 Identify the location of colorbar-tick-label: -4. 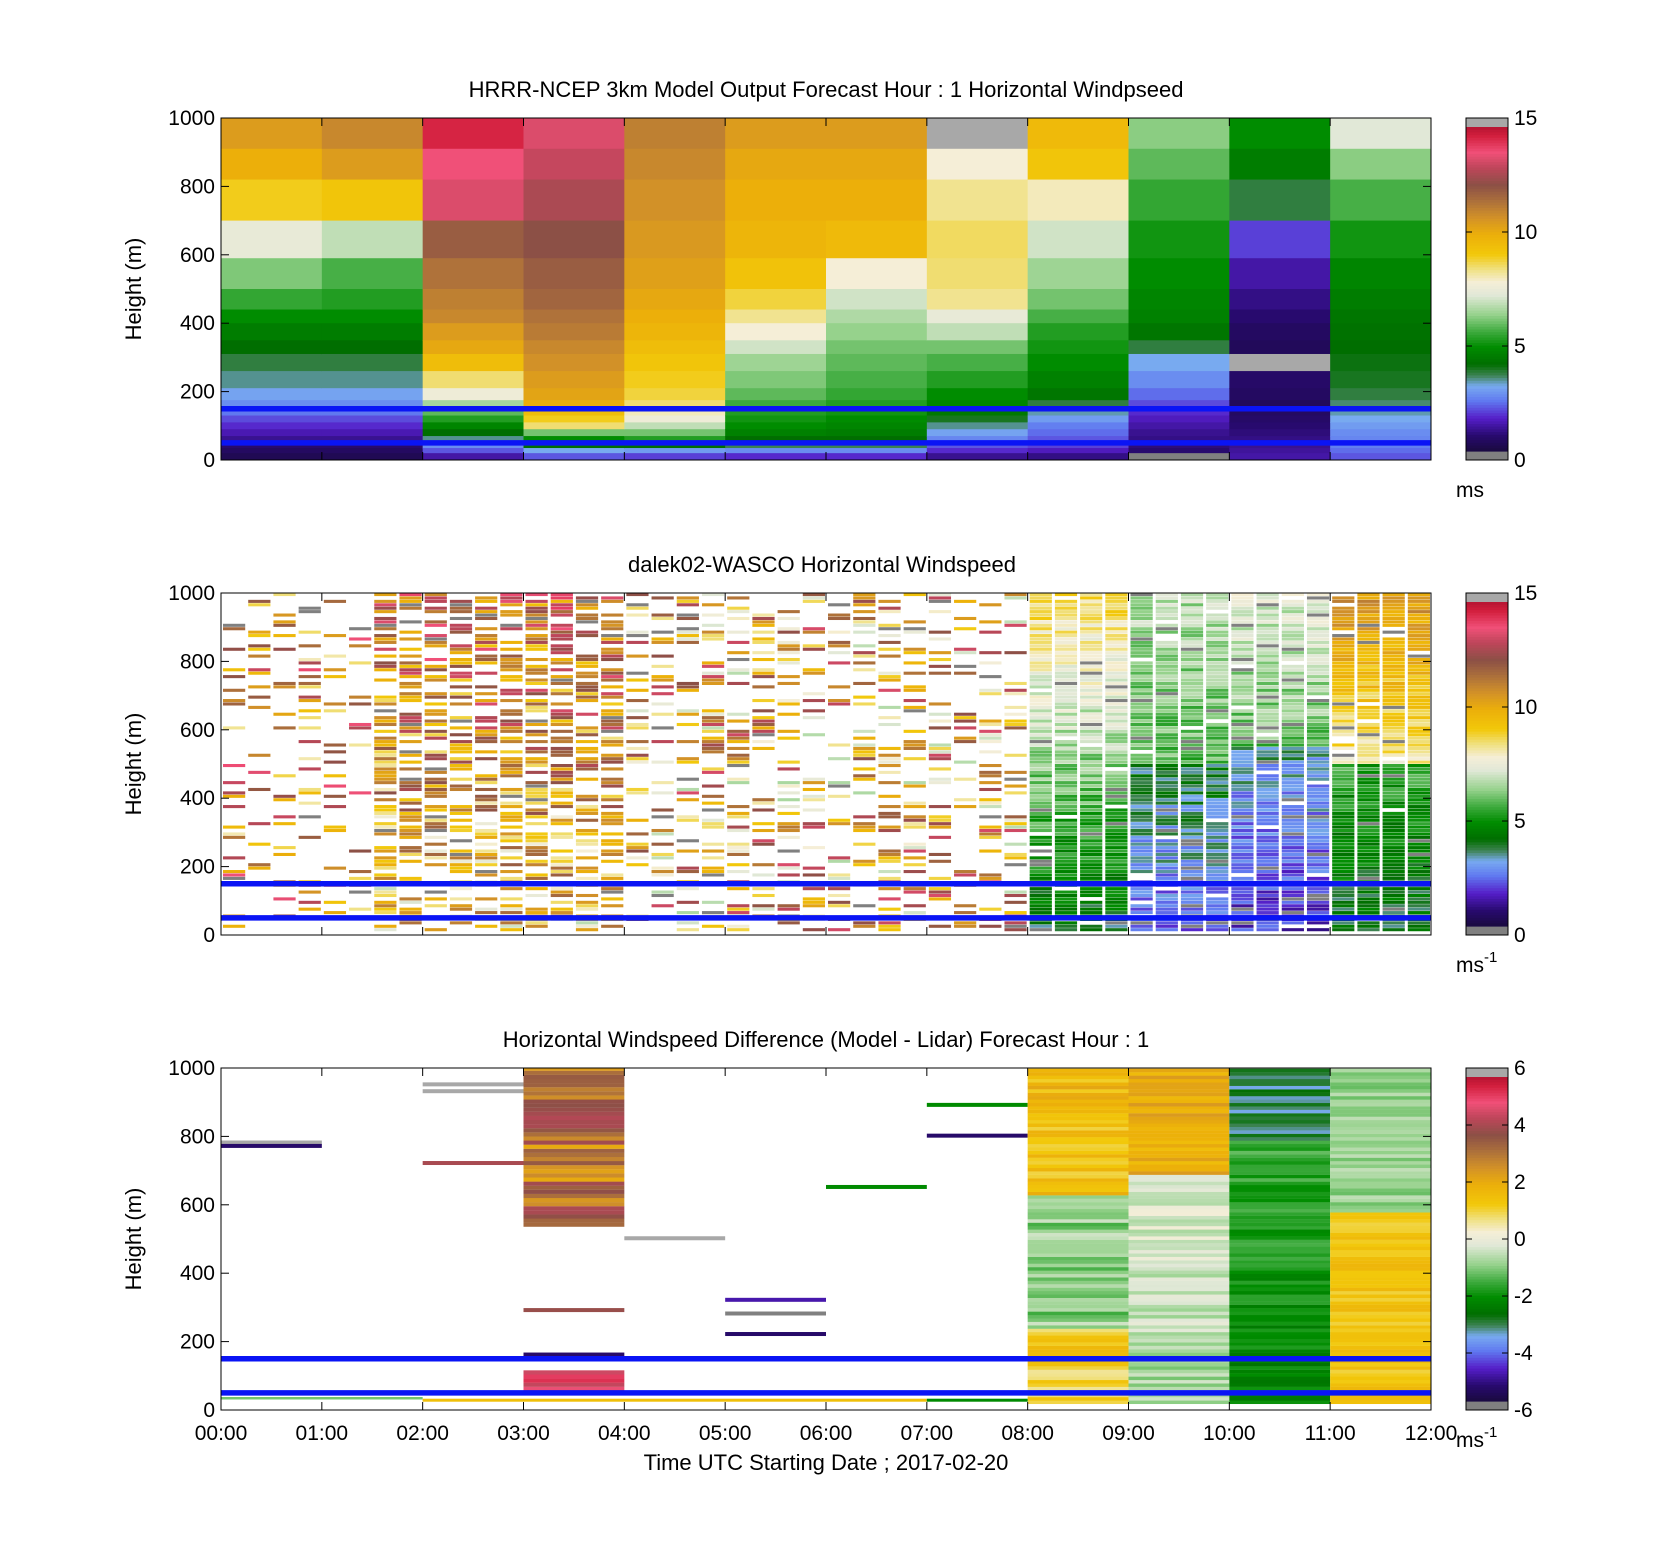
(1523, 1353).